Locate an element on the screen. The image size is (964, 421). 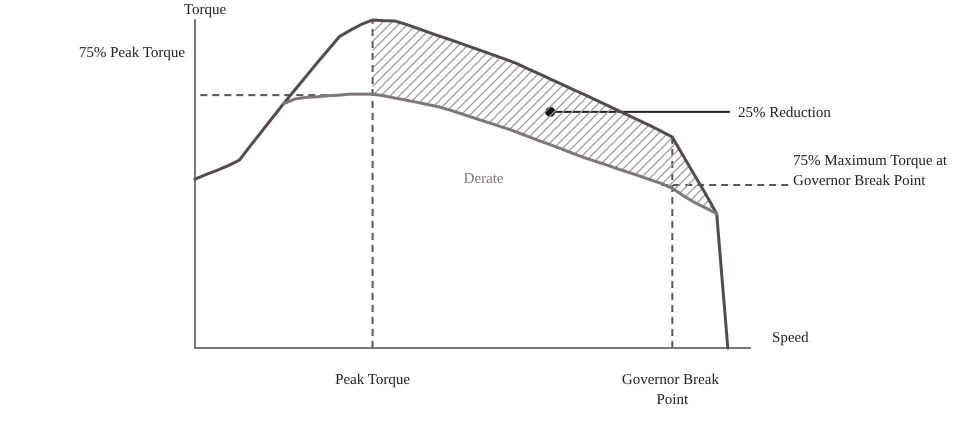
x-tick-label: Governor Break Point is located at coordinates (672, 390).